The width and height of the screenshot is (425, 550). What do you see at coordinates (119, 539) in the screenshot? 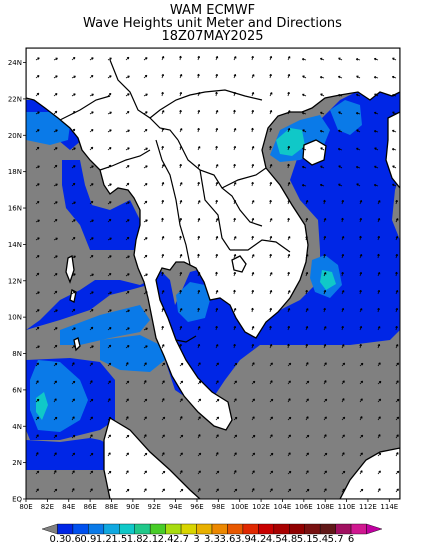
I see `colorbar-label: 1.5` at bounding box center [119, 539].